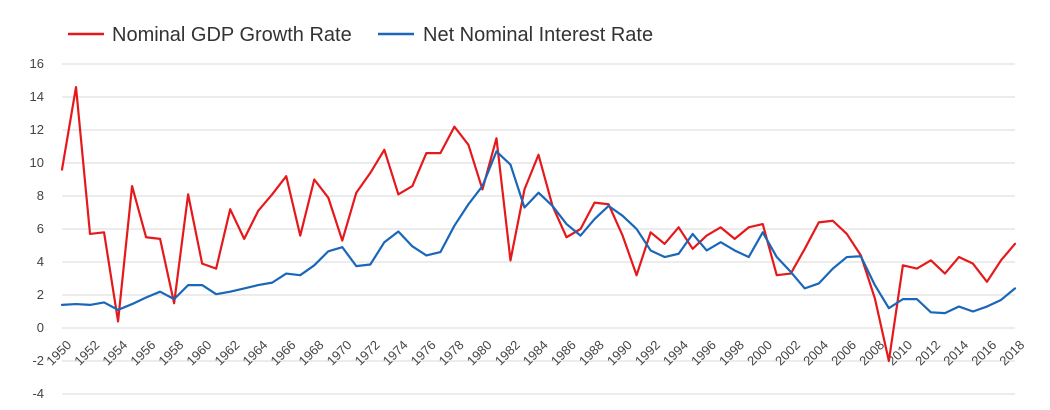 The width and height of the screenshot is (1050, 410). What do you see at coordinates (40, 294) in the screenshot?
I see `y-tick-label: 2` at bounding box center [40, 294].